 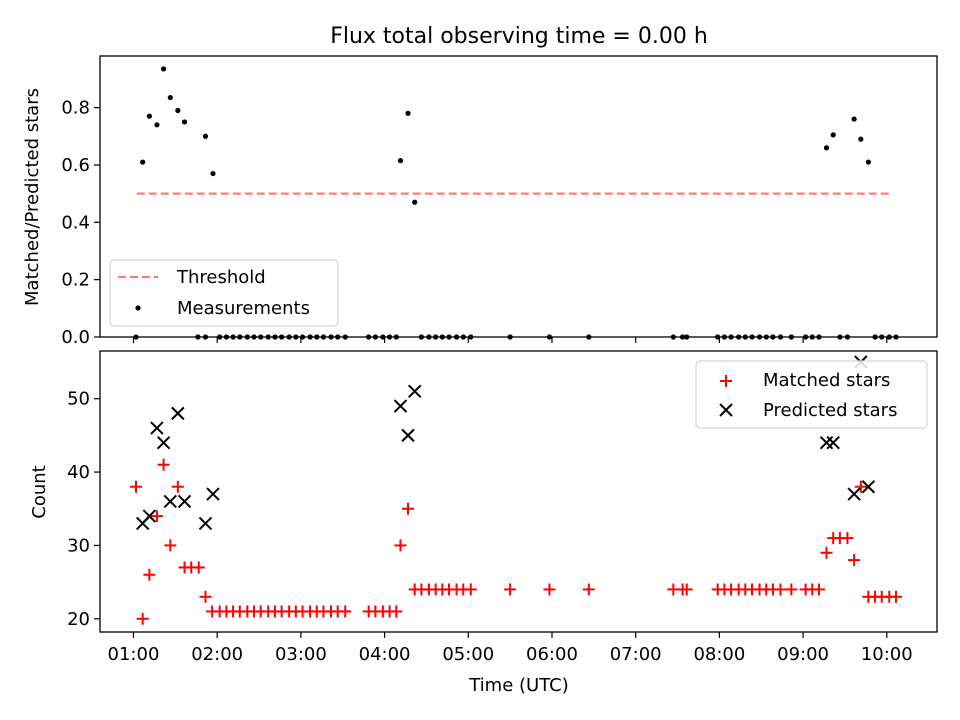 I want to click on ratio-y-tick-label: 0.0, so click(x=75, y=337).